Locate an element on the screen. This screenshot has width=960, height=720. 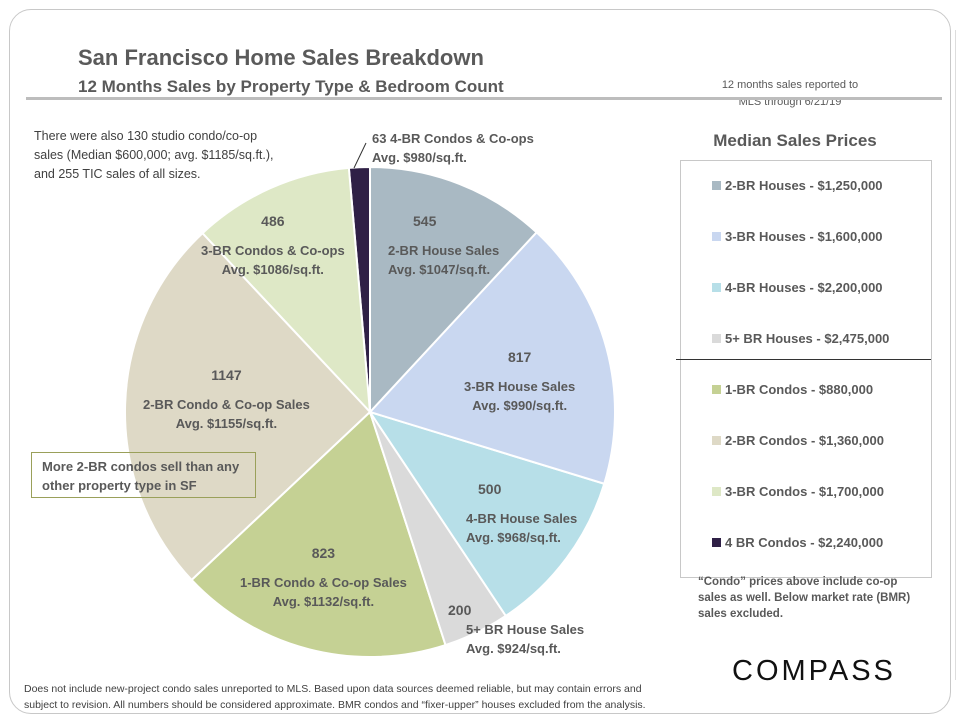
legend-label: 3-BR Houses - $1,600,000 is located at coordinates (804, 236).